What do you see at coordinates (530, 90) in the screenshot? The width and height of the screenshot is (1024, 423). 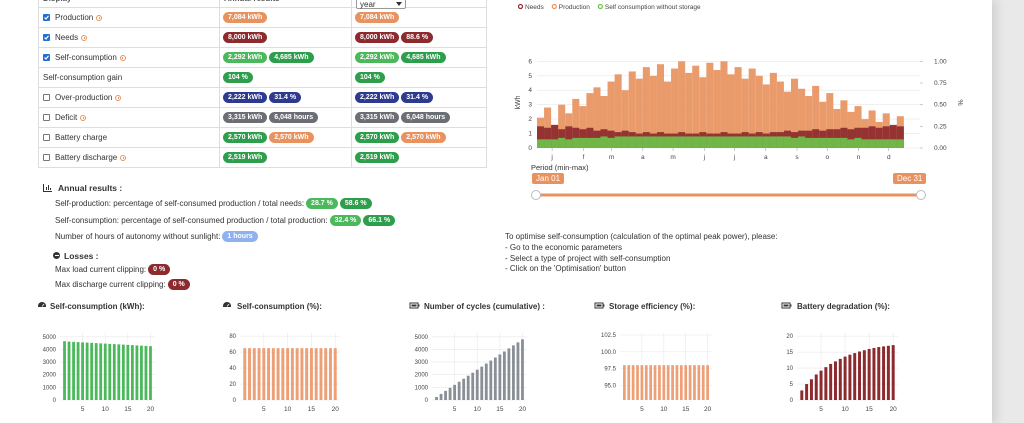 I see `y-tick-label: 4` at bounding box center [530, 90].